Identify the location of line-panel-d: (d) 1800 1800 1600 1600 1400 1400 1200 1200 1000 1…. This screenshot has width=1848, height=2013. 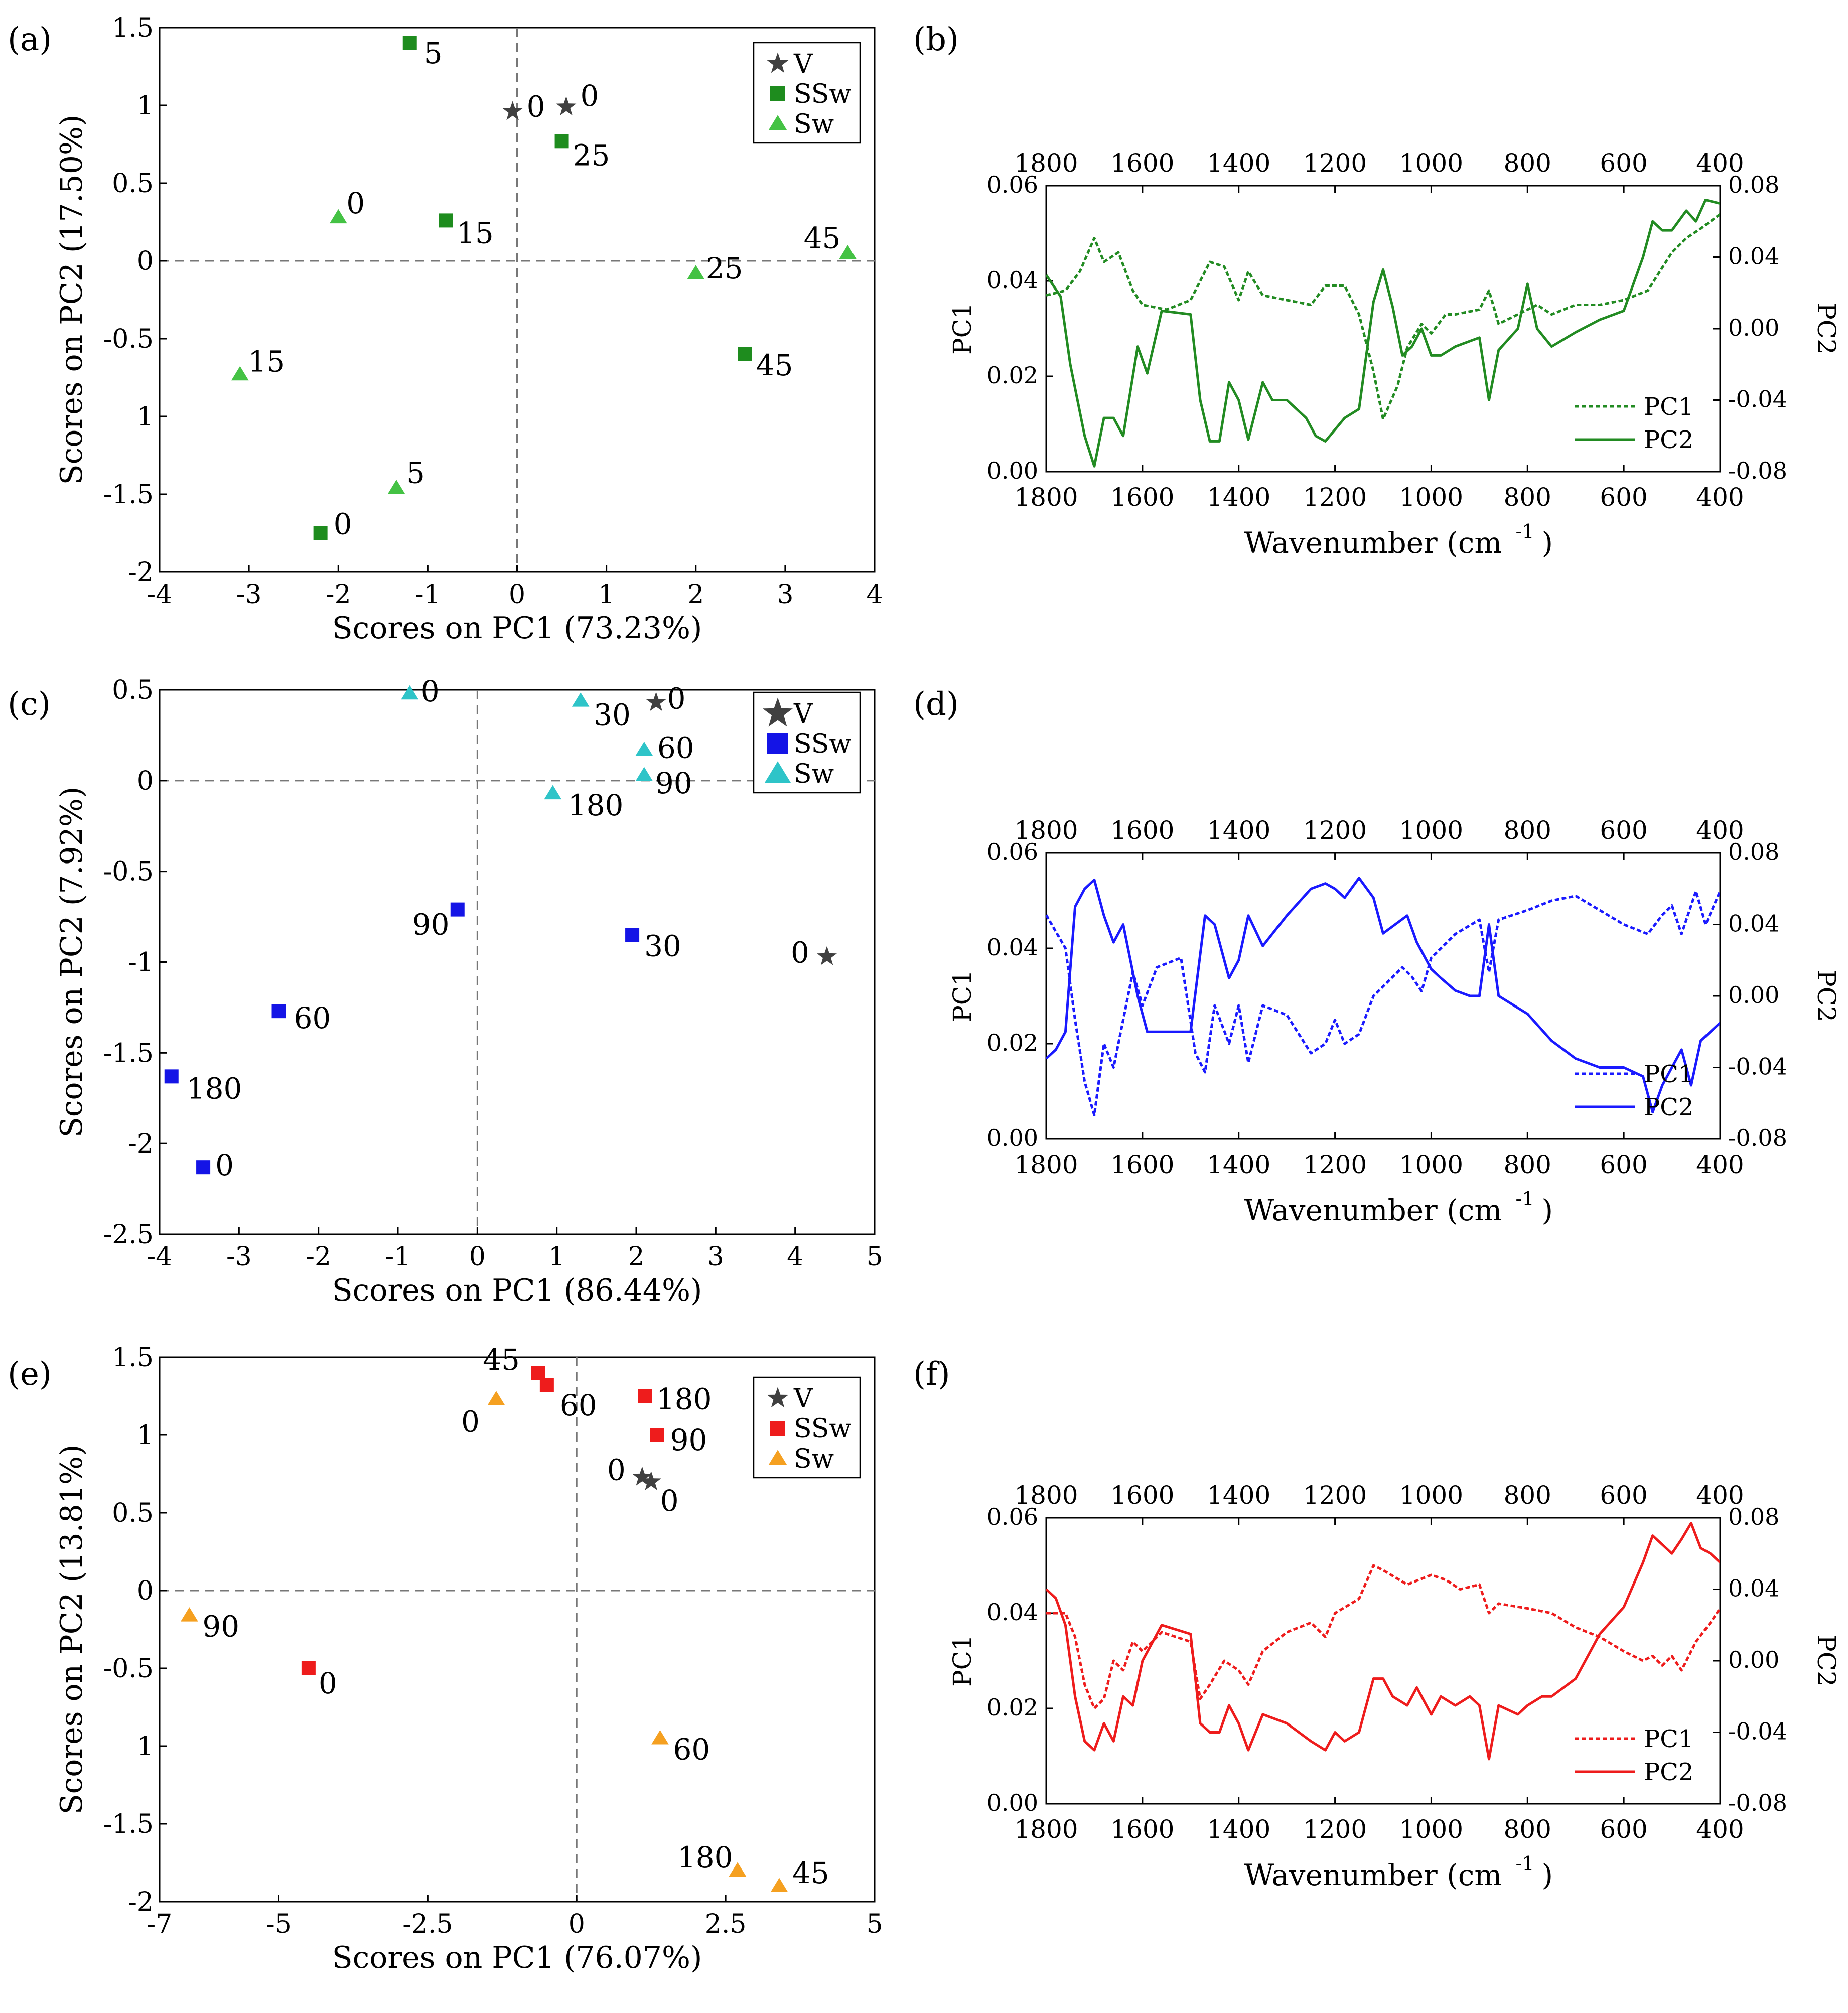
(1377, 956).